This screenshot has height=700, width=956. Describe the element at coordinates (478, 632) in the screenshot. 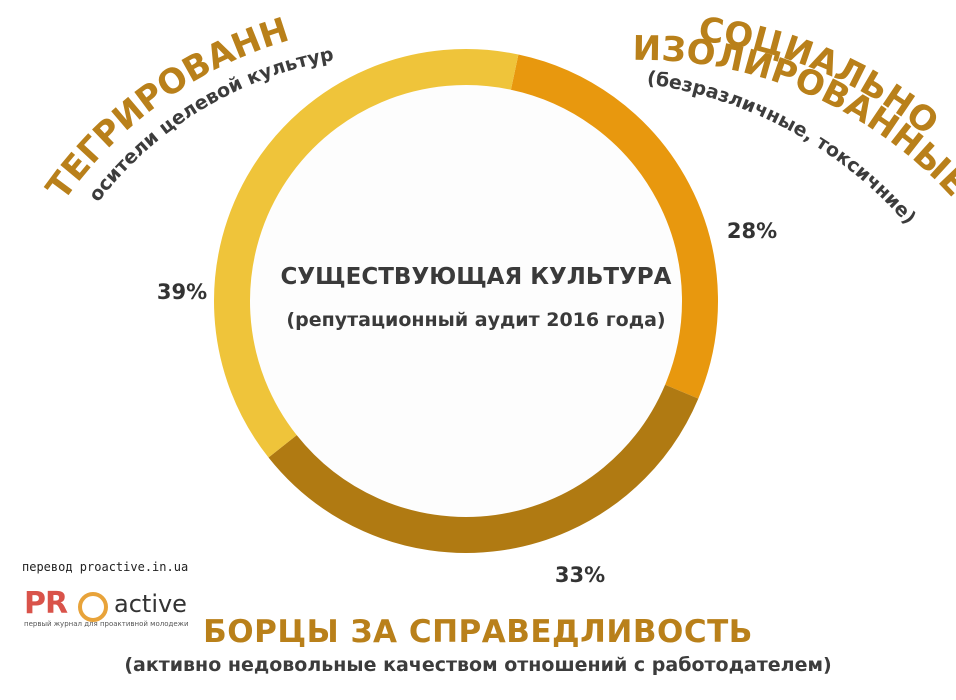

I see `slice-title-fighters: БОРЦЫ ЗА СПРАВЕДЛИВОСТЬ` at that location.